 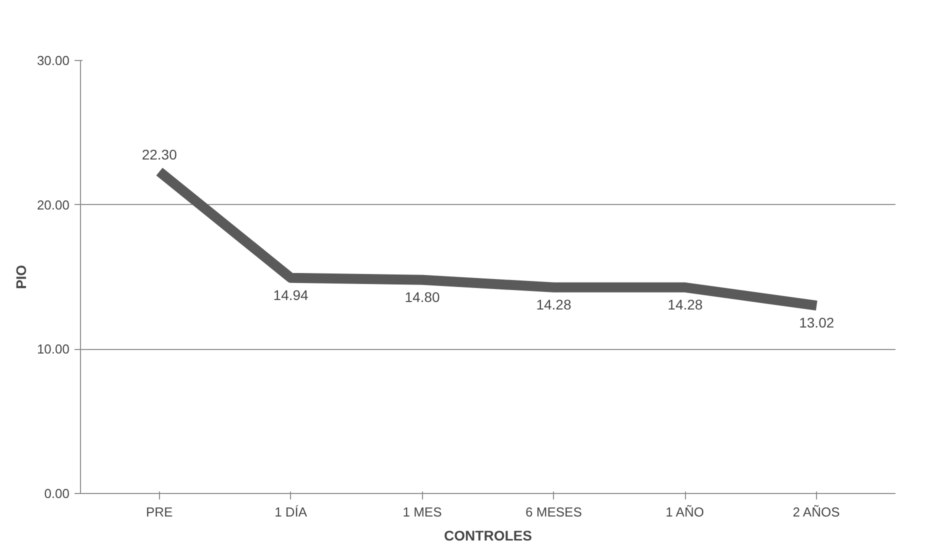 I want to click on x-tick-label: PRE, so click(x=160, y=512).